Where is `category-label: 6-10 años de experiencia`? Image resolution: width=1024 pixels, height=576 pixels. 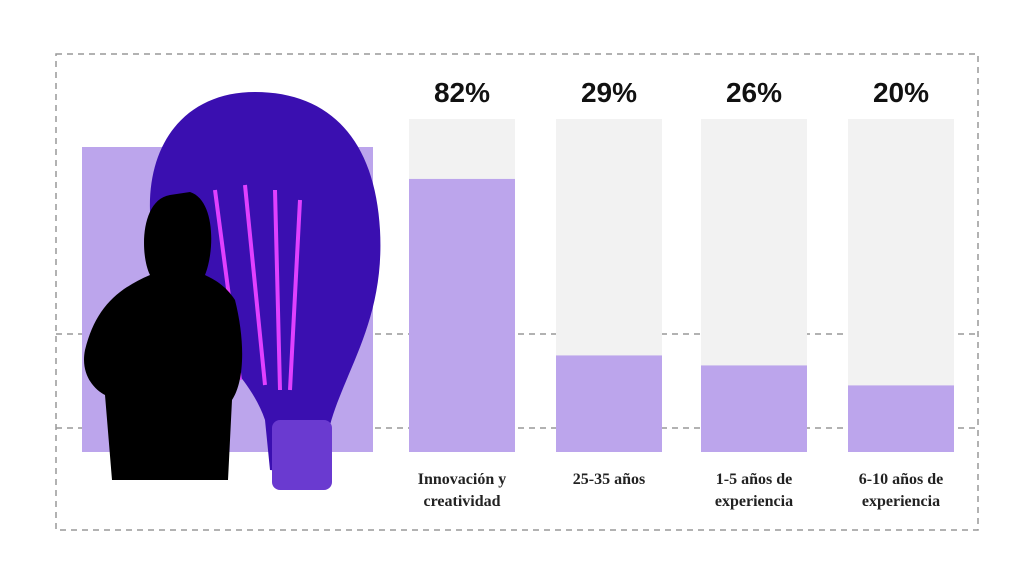 category-label: 6-10 años de experiencia is located at coordinates (901, 490).